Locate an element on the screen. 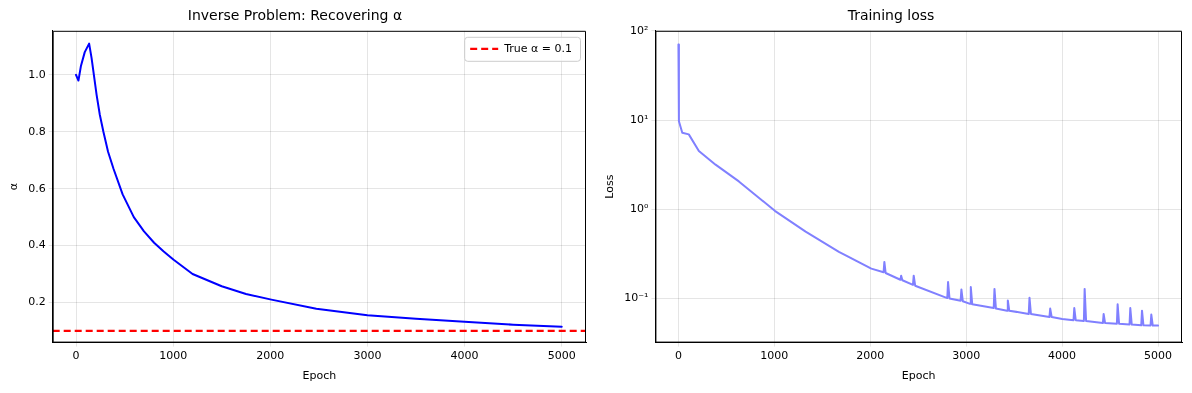 The width and height of the screenshot is (1192, 393). y-tick-label: 10⁰ is located at coordinates (639, 209).